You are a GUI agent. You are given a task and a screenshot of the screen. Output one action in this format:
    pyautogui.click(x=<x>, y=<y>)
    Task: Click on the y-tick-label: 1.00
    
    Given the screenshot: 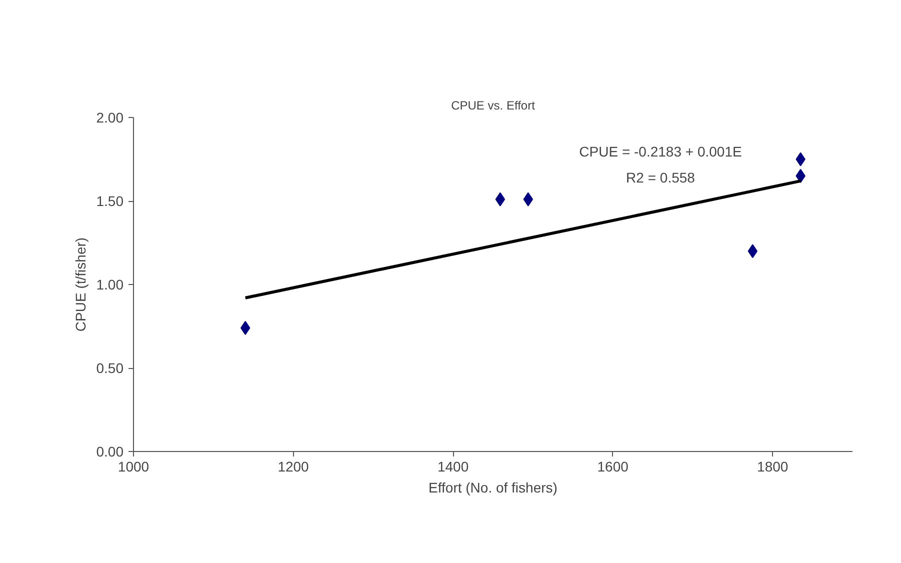 What is the action you would take?
    pyautogui.click(x=110, y=284)
    